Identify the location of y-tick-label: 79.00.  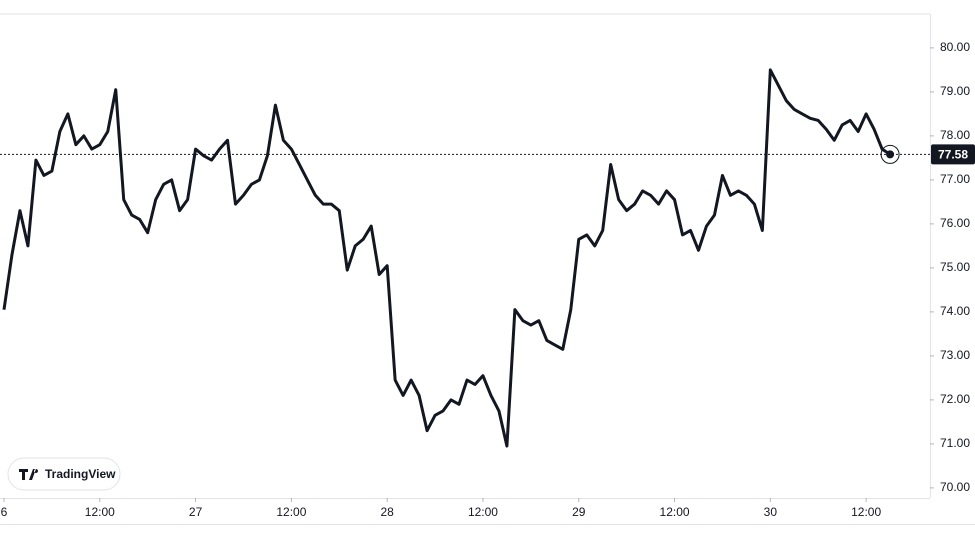
(955, 91).